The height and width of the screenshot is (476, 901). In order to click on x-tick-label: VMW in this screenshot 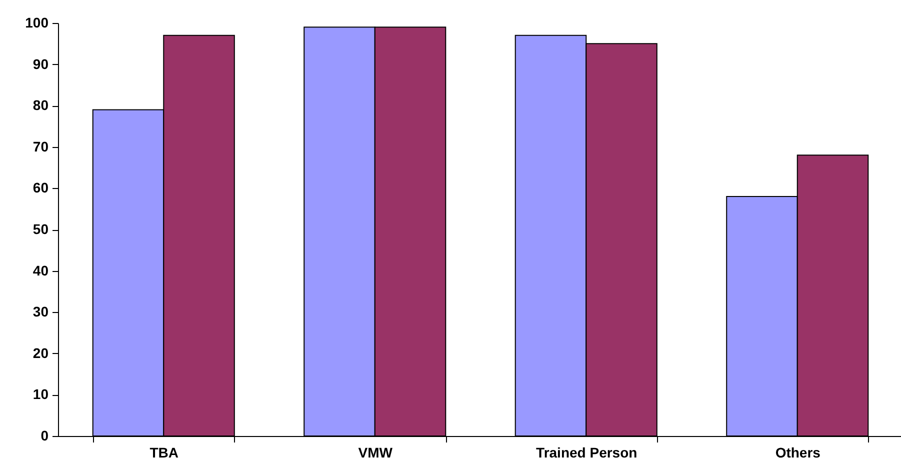, I will do `click(376, 452)`.